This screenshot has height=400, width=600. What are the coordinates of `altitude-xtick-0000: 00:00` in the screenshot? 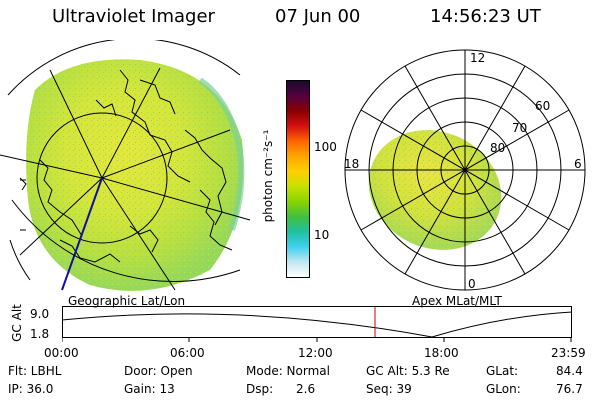 It's located at (61, 353).